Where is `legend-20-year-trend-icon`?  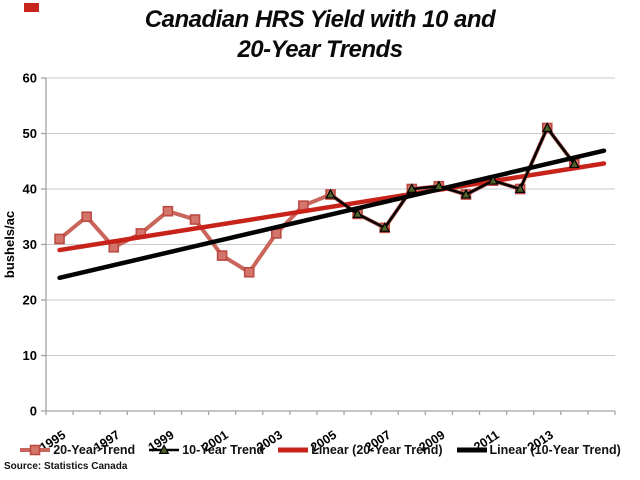
legend-20-year-trend-icon is located at coordinates (35, 450).